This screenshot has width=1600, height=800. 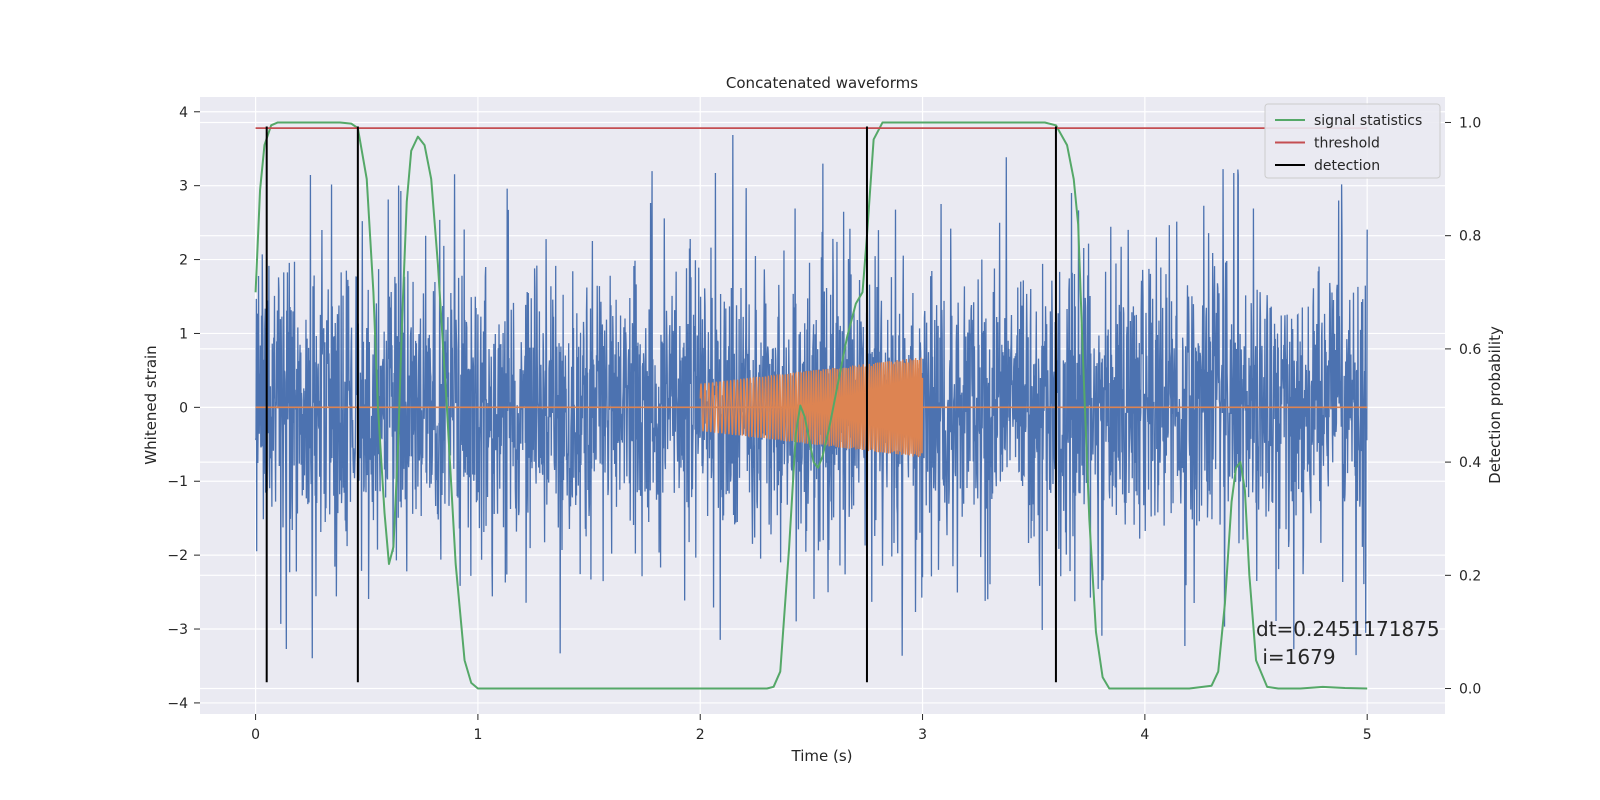 What do you see at coordinates (822, 83) in the screenshot?
I see `chart-title: Concatenated waveforms` at bounding box center [822, 83].